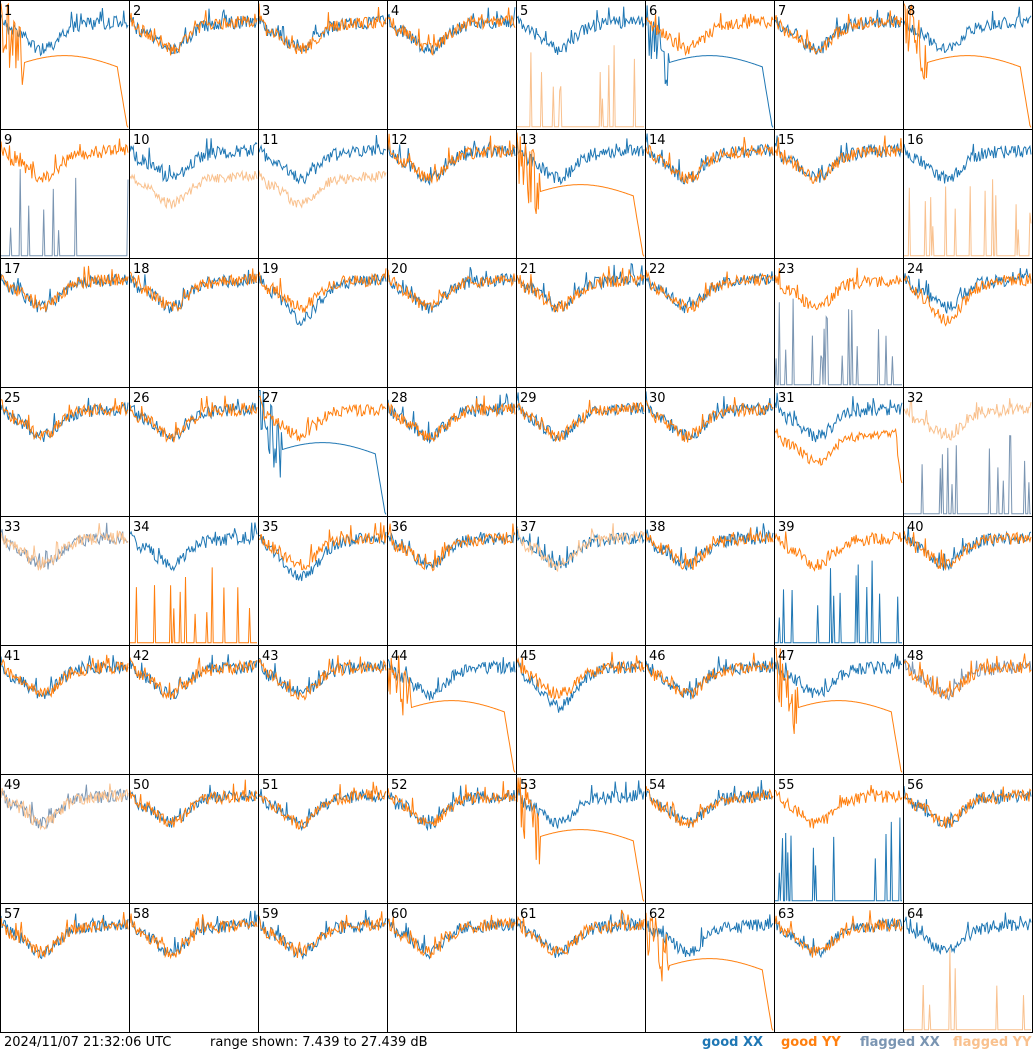 The height and width of the screenshot is (1053, 1033). Describe the element at coordinates (580, 548) in the screenshot. I see `panel-37-yy-line` at that location.